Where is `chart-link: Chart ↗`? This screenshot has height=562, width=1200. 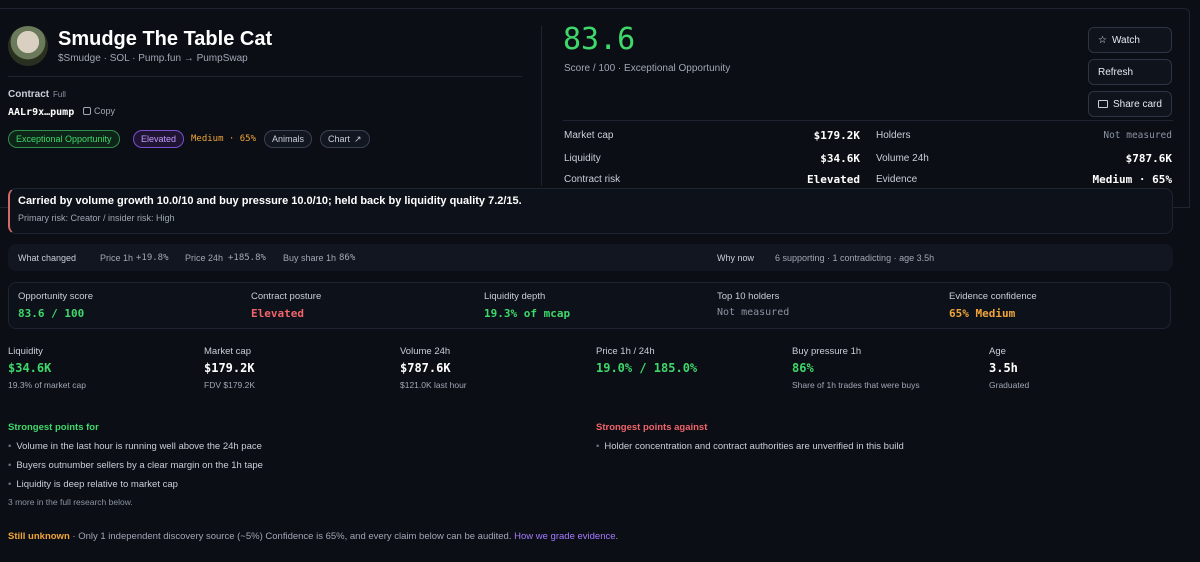
chart-link: Chart ↗ is located at coordinates (345, 139).